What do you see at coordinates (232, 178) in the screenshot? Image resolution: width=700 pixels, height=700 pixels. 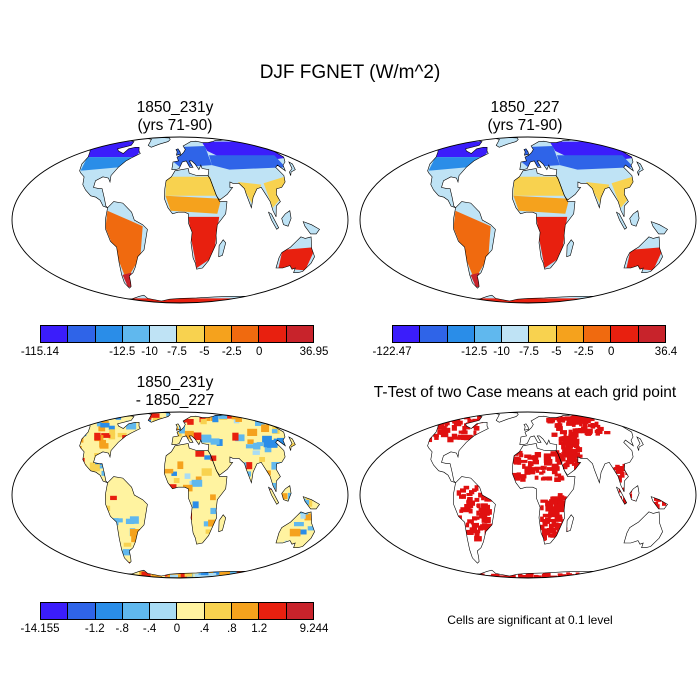 I see `coastline-europe-asia` at bounding box center [232, 178].